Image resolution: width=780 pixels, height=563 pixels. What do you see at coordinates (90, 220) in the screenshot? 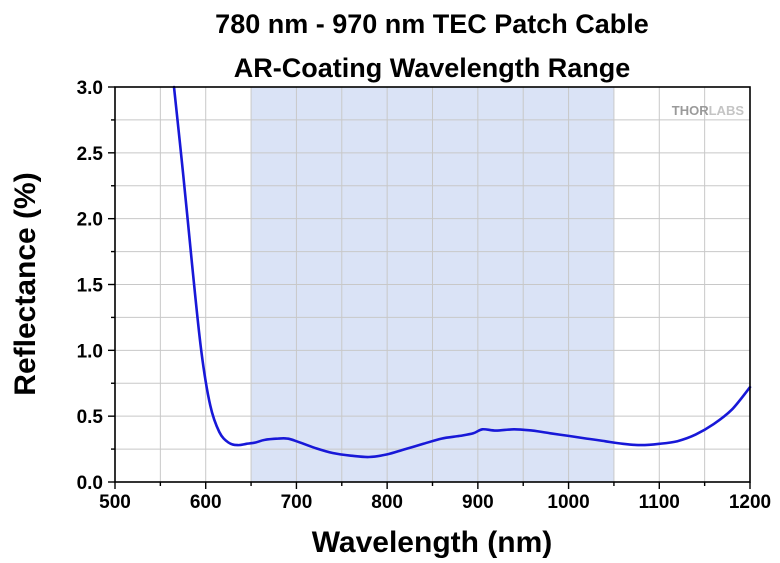
I see `y-tick-label: 2.0` at bounding box center [90, 220].